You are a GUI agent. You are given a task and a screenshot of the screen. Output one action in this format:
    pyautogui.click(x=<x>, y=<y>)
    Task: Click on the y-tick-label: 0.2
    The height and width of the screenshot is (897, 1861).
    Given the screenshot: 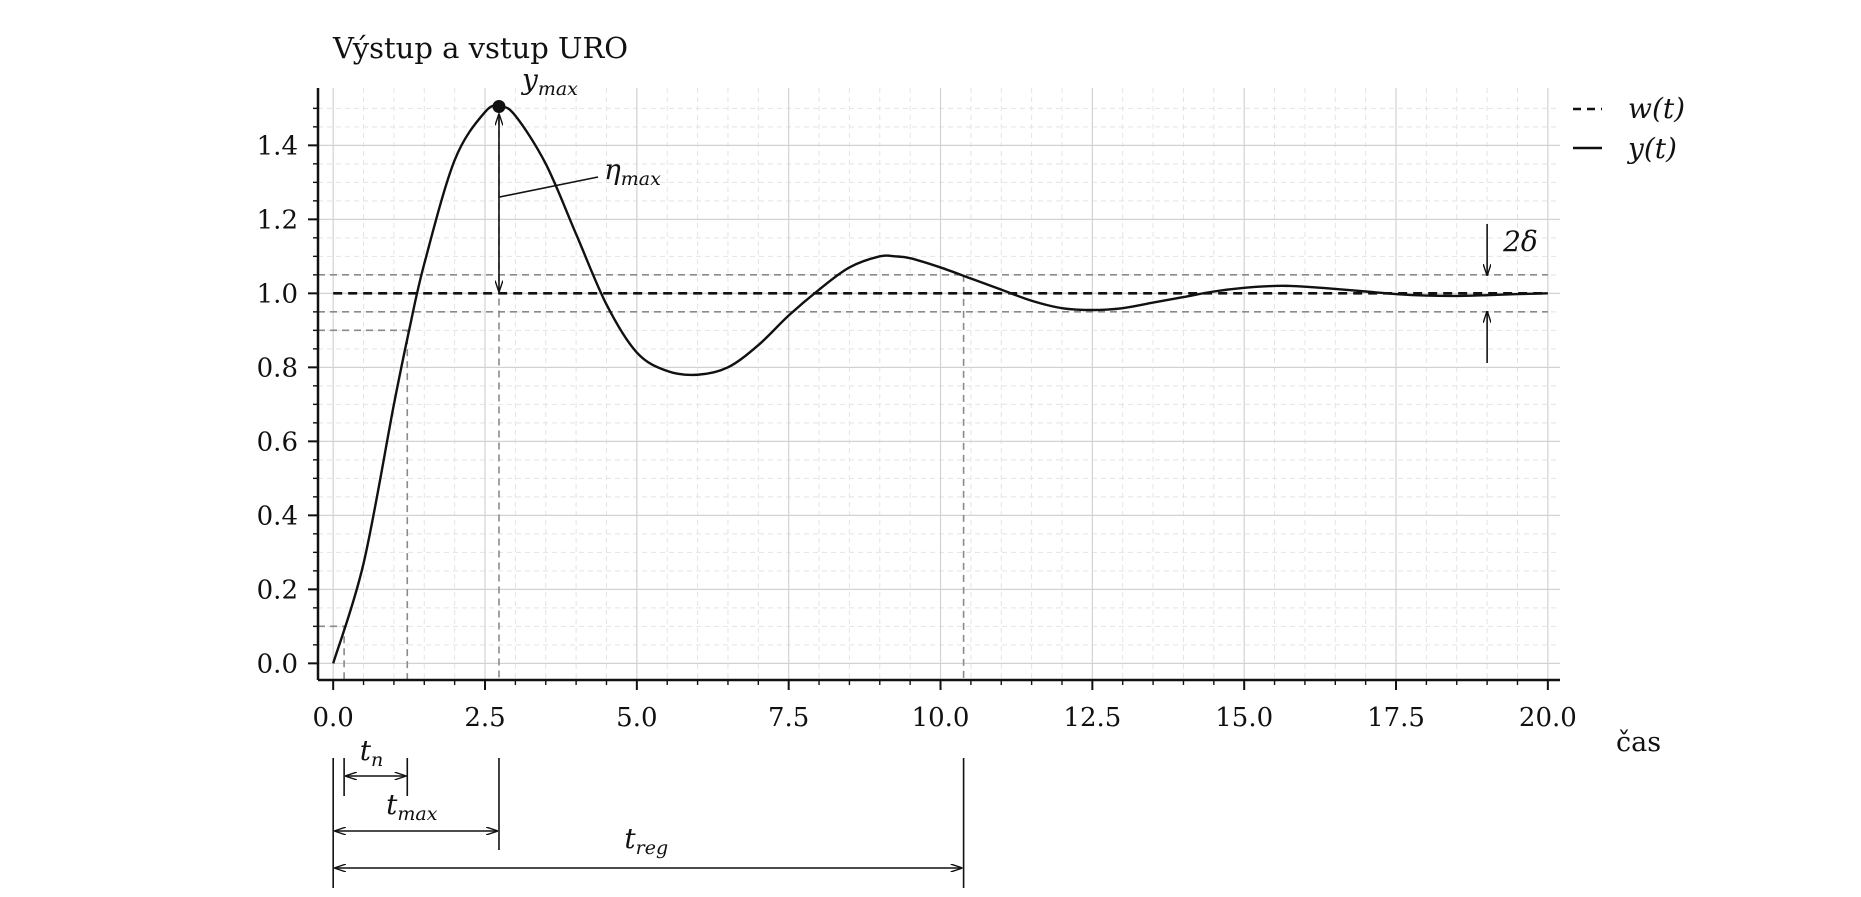 What is the action you would take?
    pyautogui.click(x=277, y=590)
    